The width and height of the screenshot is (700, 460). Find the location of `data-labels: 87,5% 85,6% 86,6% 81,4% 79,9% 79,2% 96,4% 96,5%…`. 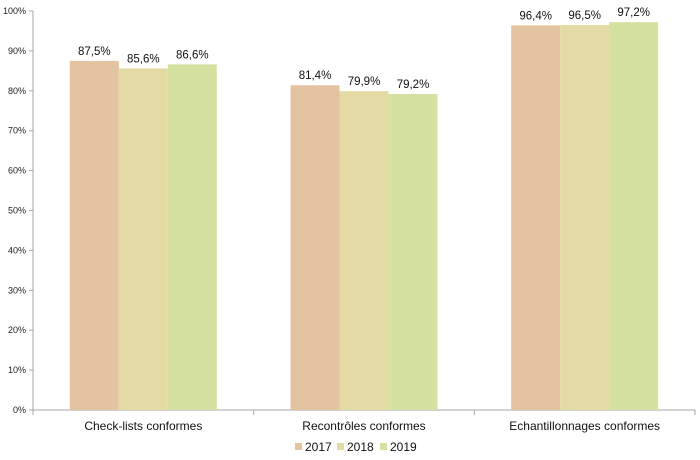

data-labels: 87,5% 85,6% 86,6% 81,4% 79,9% 79,2% 96,4% 96,5%… is located at coordinates (364, 49).